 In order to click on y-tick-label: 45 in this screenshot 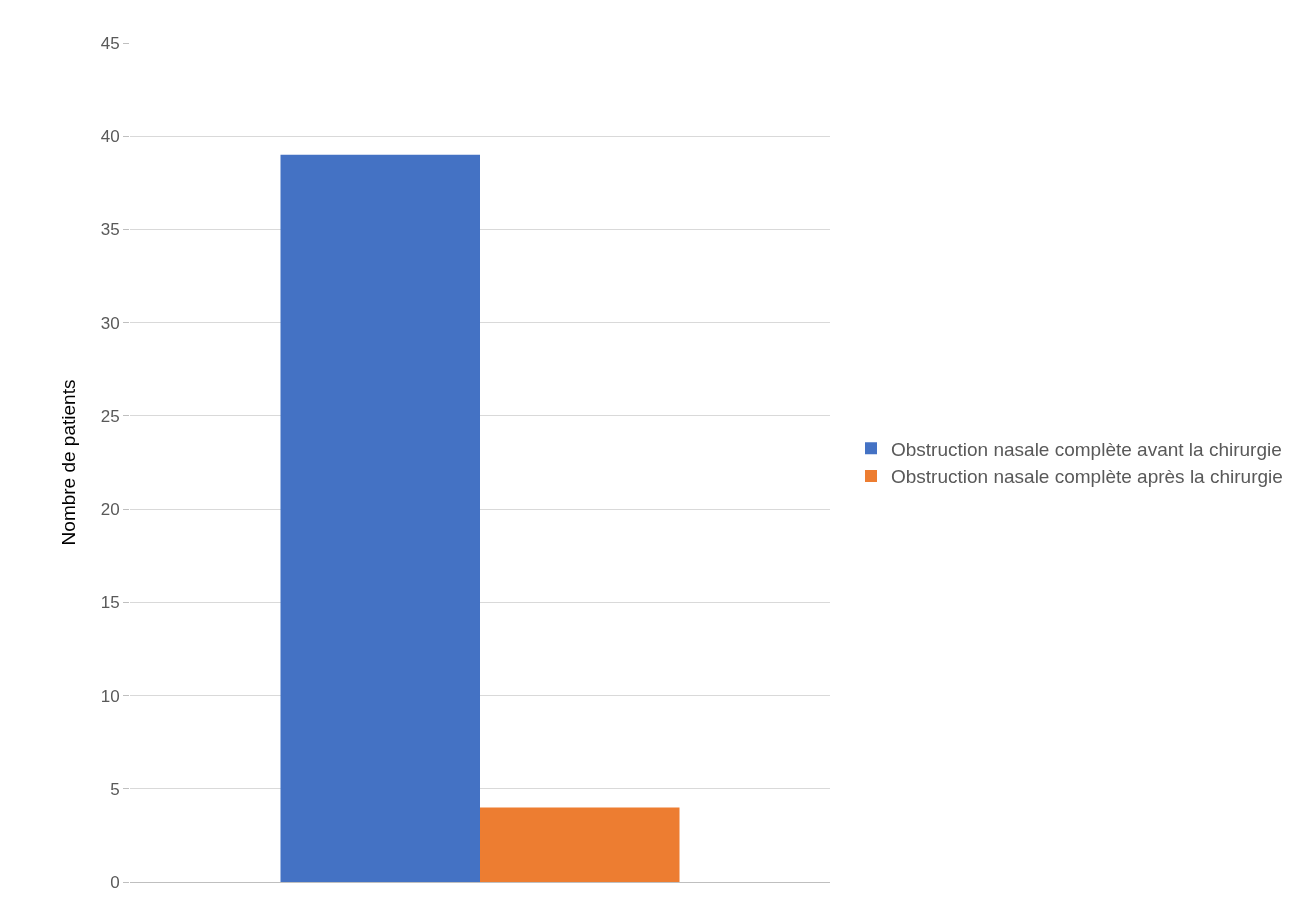, I will do `click(110, 43)`.